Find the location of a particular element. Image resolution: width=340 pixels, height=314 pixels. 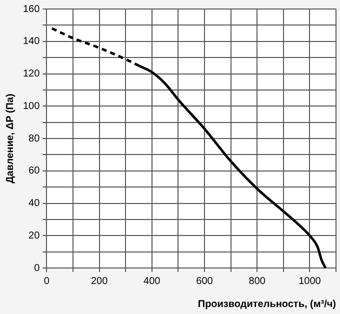

x-tick-label: 400 is located at coordinates (152, 281).